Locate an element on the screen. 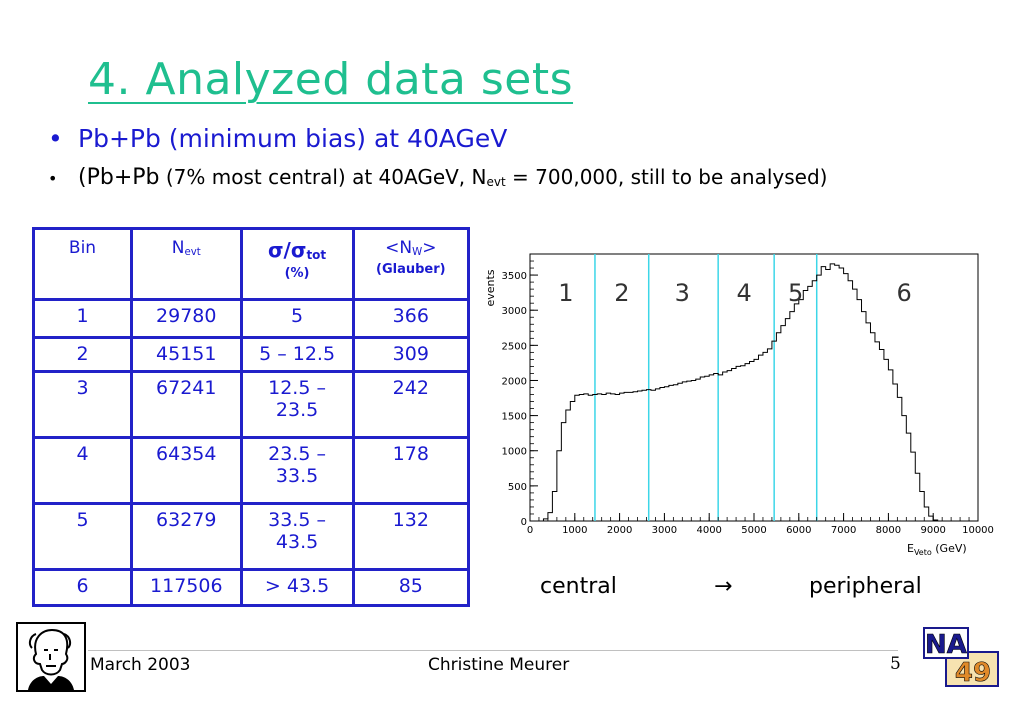 This screenshot has width=1023, height=708. header-nevt: Nevt is located at coordinates (186, 264).